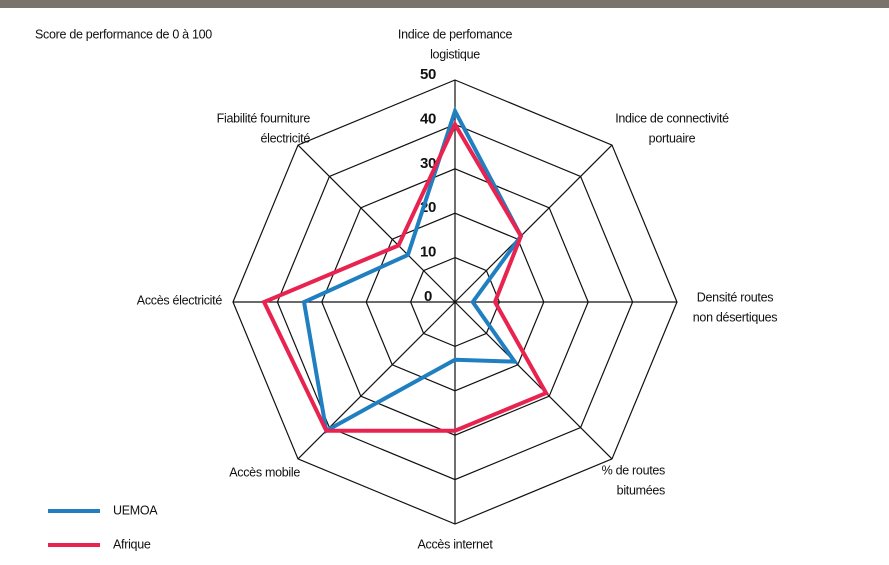  Describe the element at coordinates (444, 4) in the screenshot. I see `top-bar` at that location.